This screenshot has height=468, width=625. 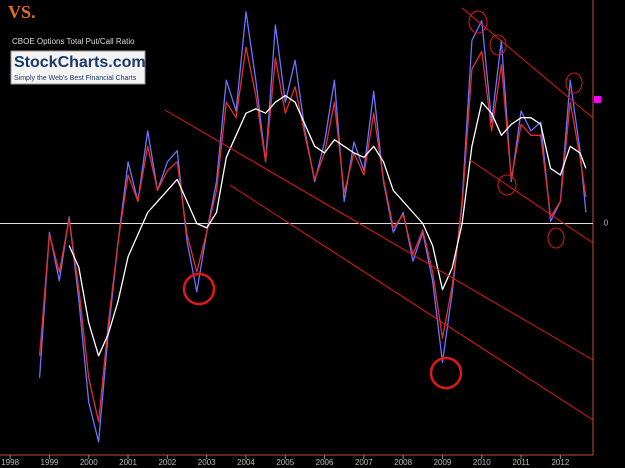 I want to click on x-tick-label: 2000, so click(x=89, y=462).